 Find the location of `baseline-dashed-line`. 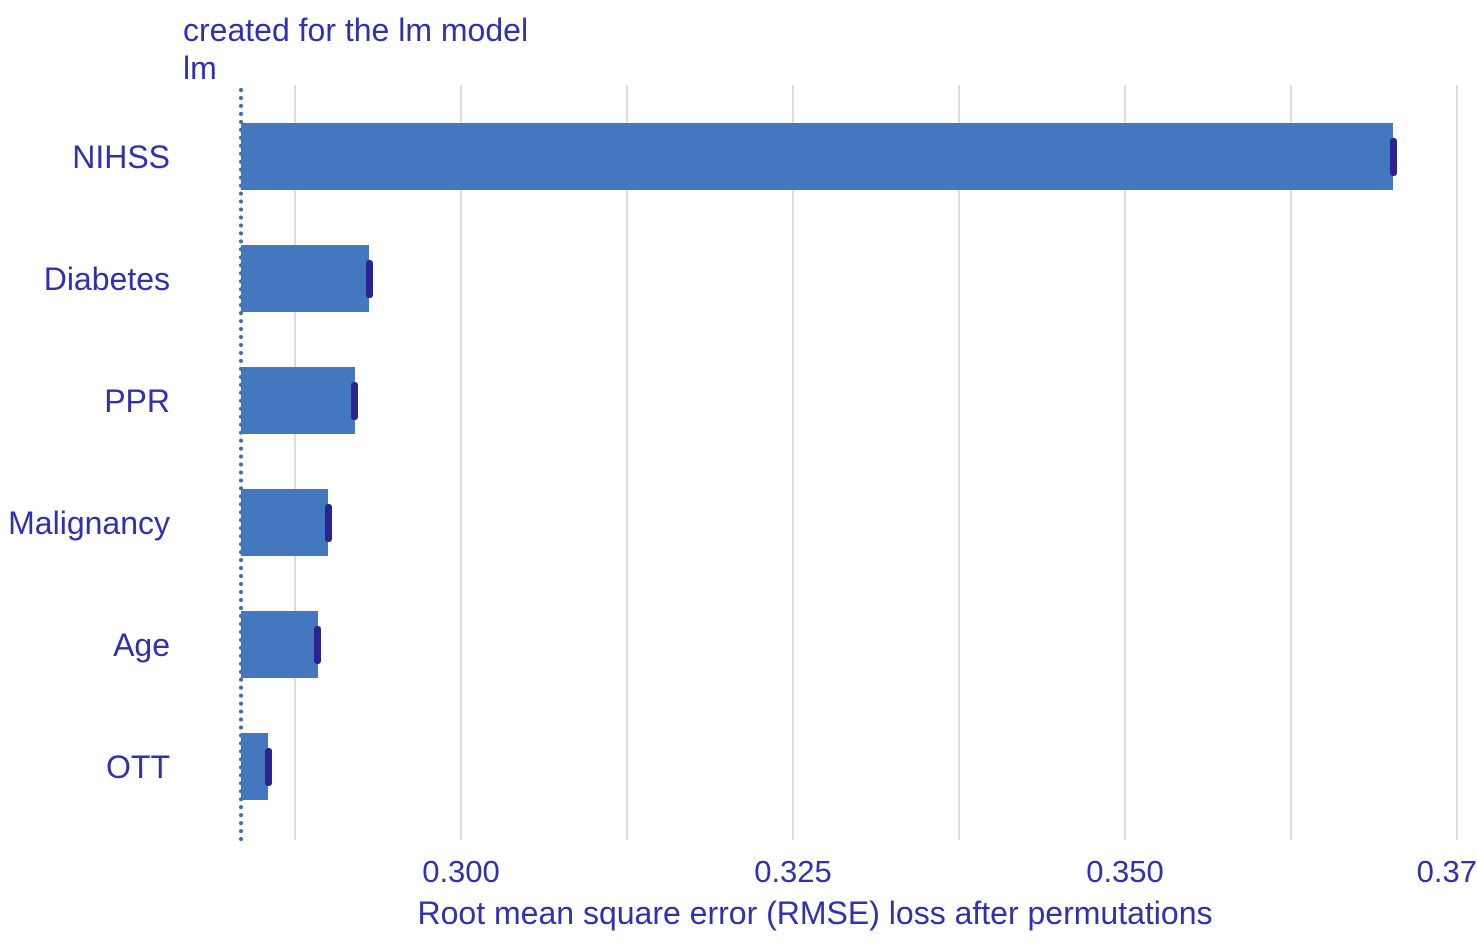

baseline-dashed-line is located at coordinates (240, 465).